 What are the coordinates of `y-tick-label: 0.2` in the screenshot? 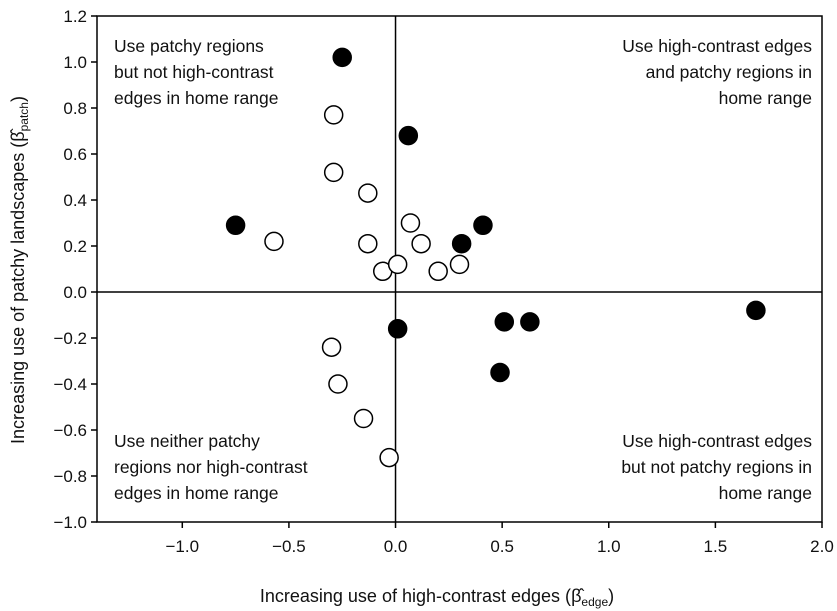 It's located at (75, 246).